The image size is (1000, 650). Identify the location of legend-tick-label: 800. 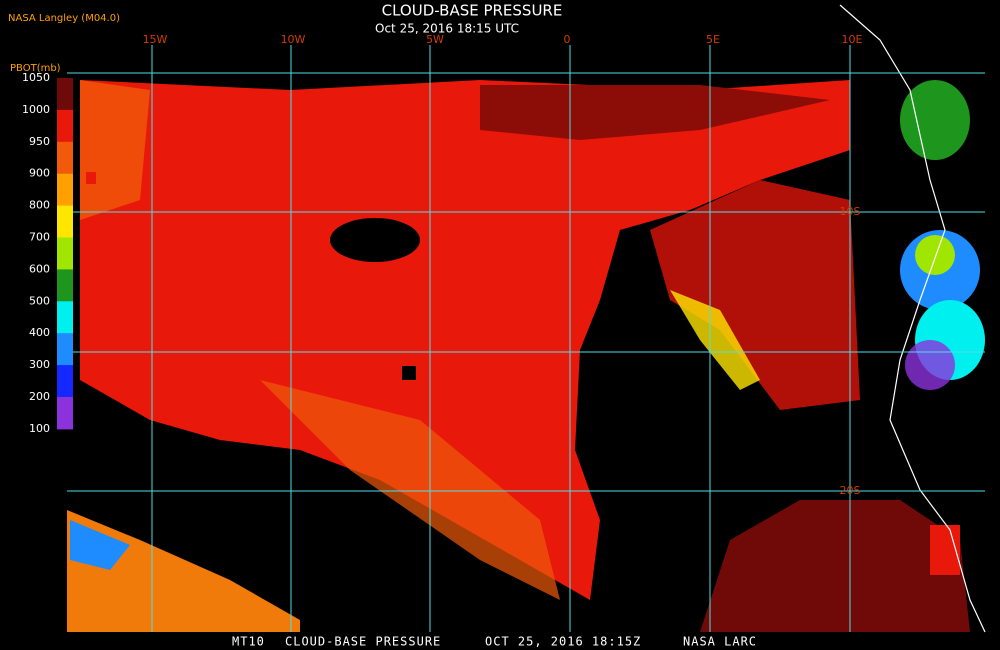
(39, 205).